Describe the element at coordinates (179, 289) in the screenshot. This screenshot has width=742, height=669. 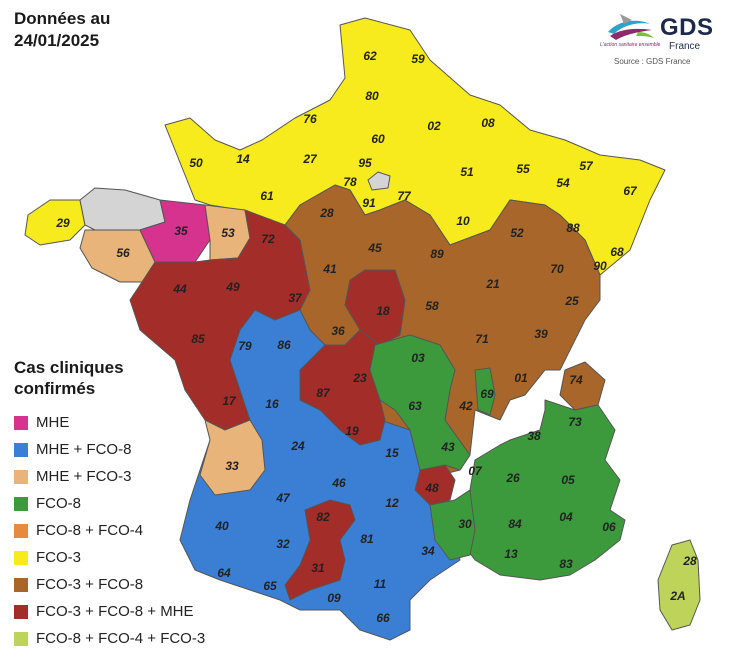
I see `dept-label-44: 44` at that location.